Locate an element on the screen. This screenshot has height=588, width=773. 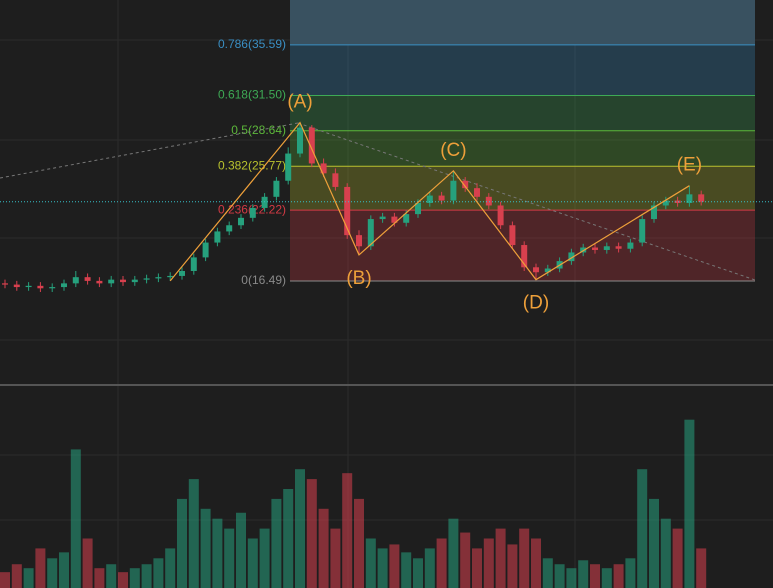
fib-top-band is located at coordinates (522, 22).